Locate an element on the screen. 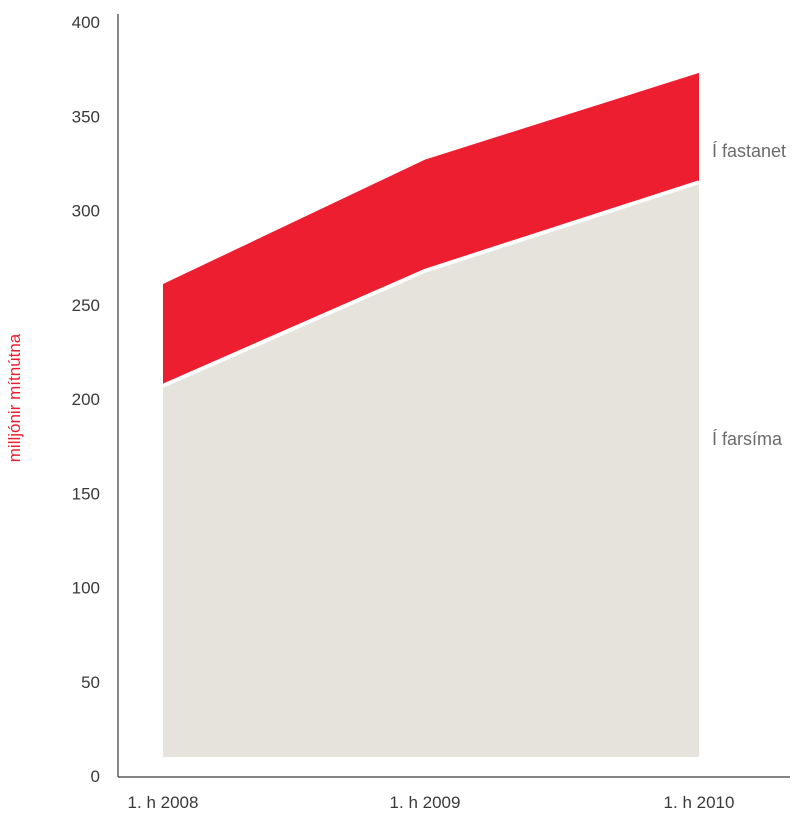 The image size is (810, 818). y-tick-label: 200 is located at coordinates (86, 399).